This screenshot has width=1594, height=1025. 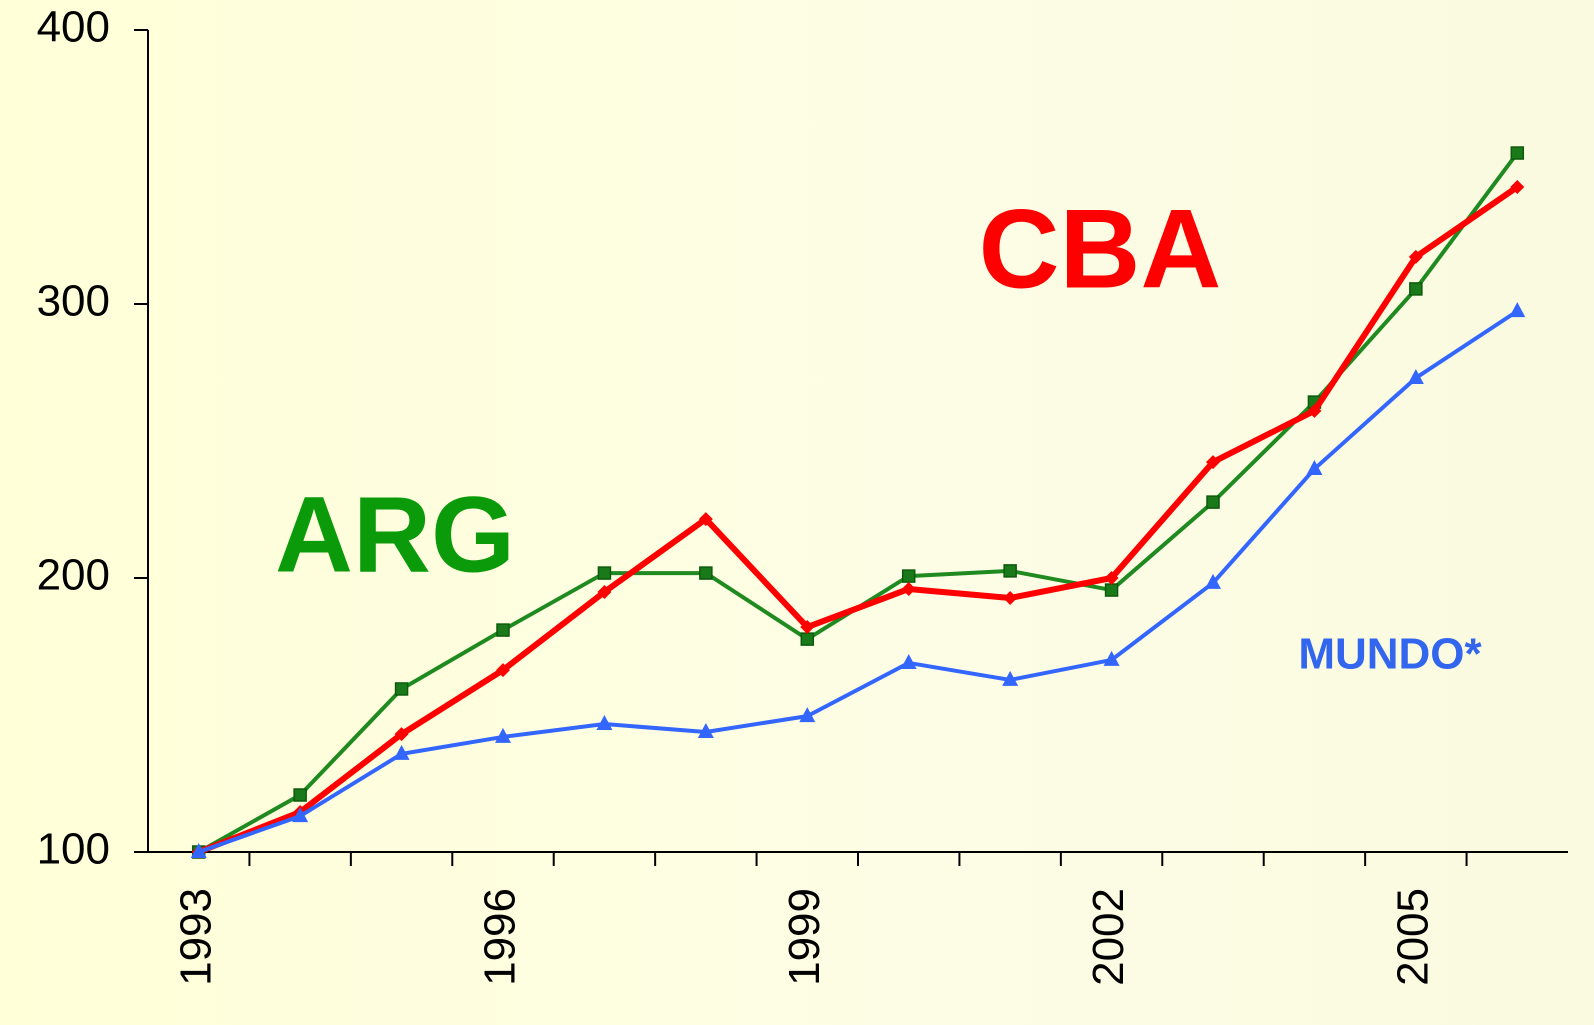 I want to click on x-tick-label: 1993, so click(x=195, y=937).